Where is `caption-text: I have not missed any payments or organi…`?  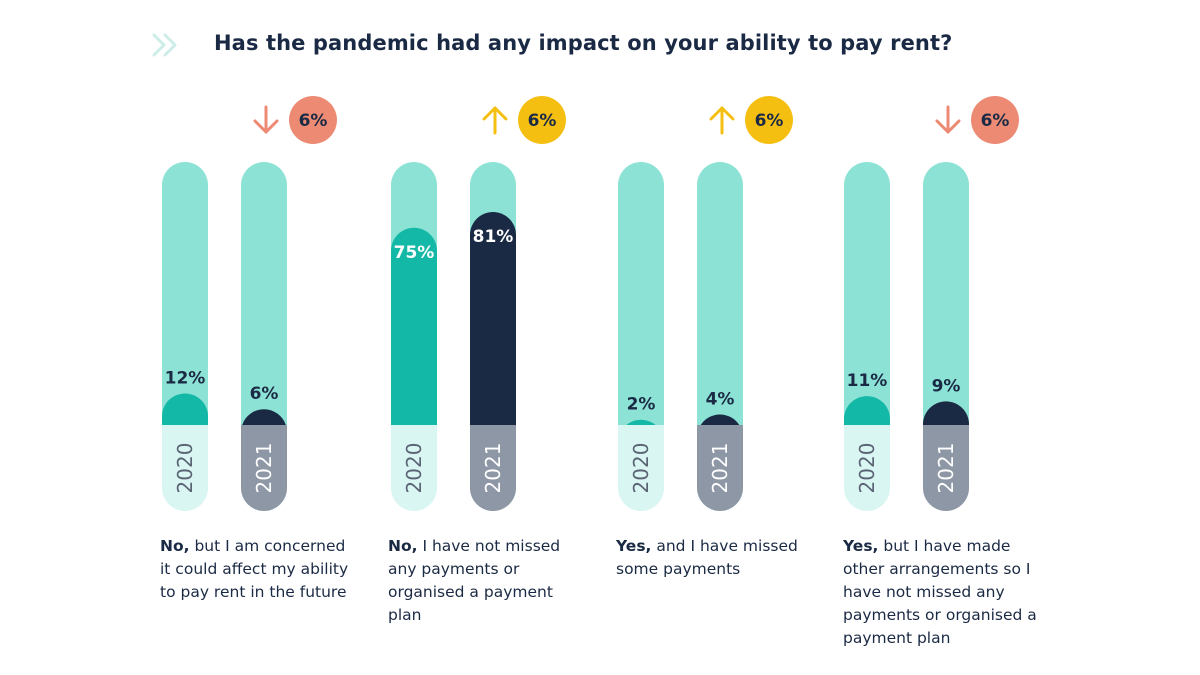
caption-text: I have not missed any payments or organi… is located at coordinates (474, 580).